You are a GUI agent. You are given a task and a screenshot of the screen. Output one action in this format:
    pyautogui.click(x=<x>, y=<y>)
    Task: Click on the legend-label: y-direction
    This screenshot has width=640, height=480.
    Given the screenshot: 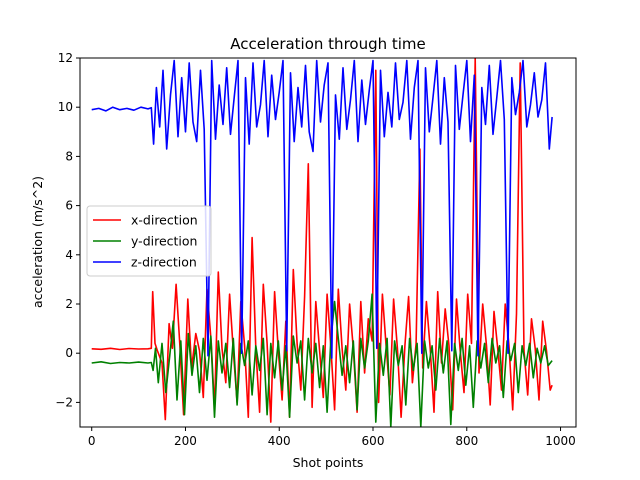 What is the action you would take?
    pyautogui.click(x=164, y=241)
    